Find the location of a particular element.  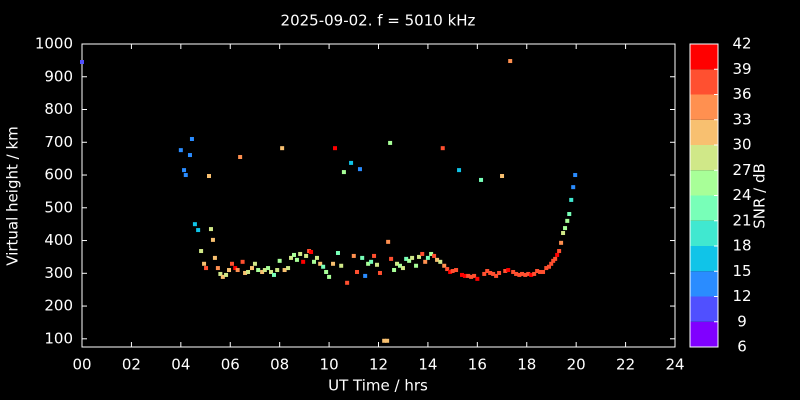

x-tick-label: 04 is located at coordinates (180, 365).